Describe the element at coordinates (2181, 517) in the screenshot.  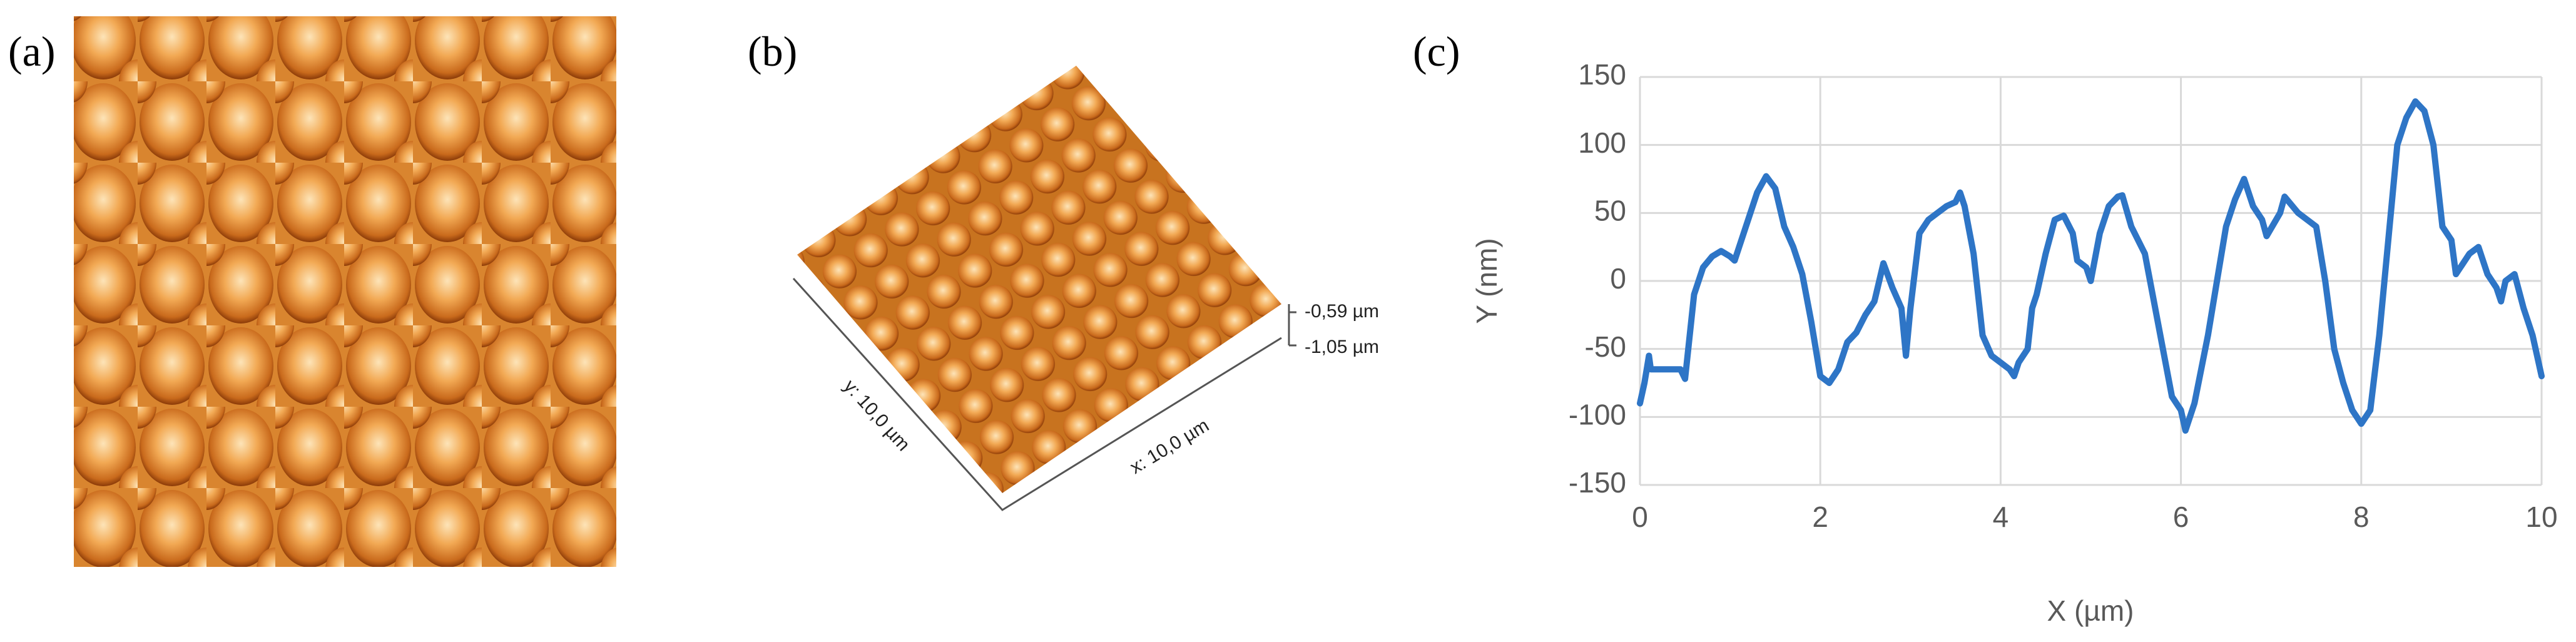
I see `x-tick-label: 6` at that location.